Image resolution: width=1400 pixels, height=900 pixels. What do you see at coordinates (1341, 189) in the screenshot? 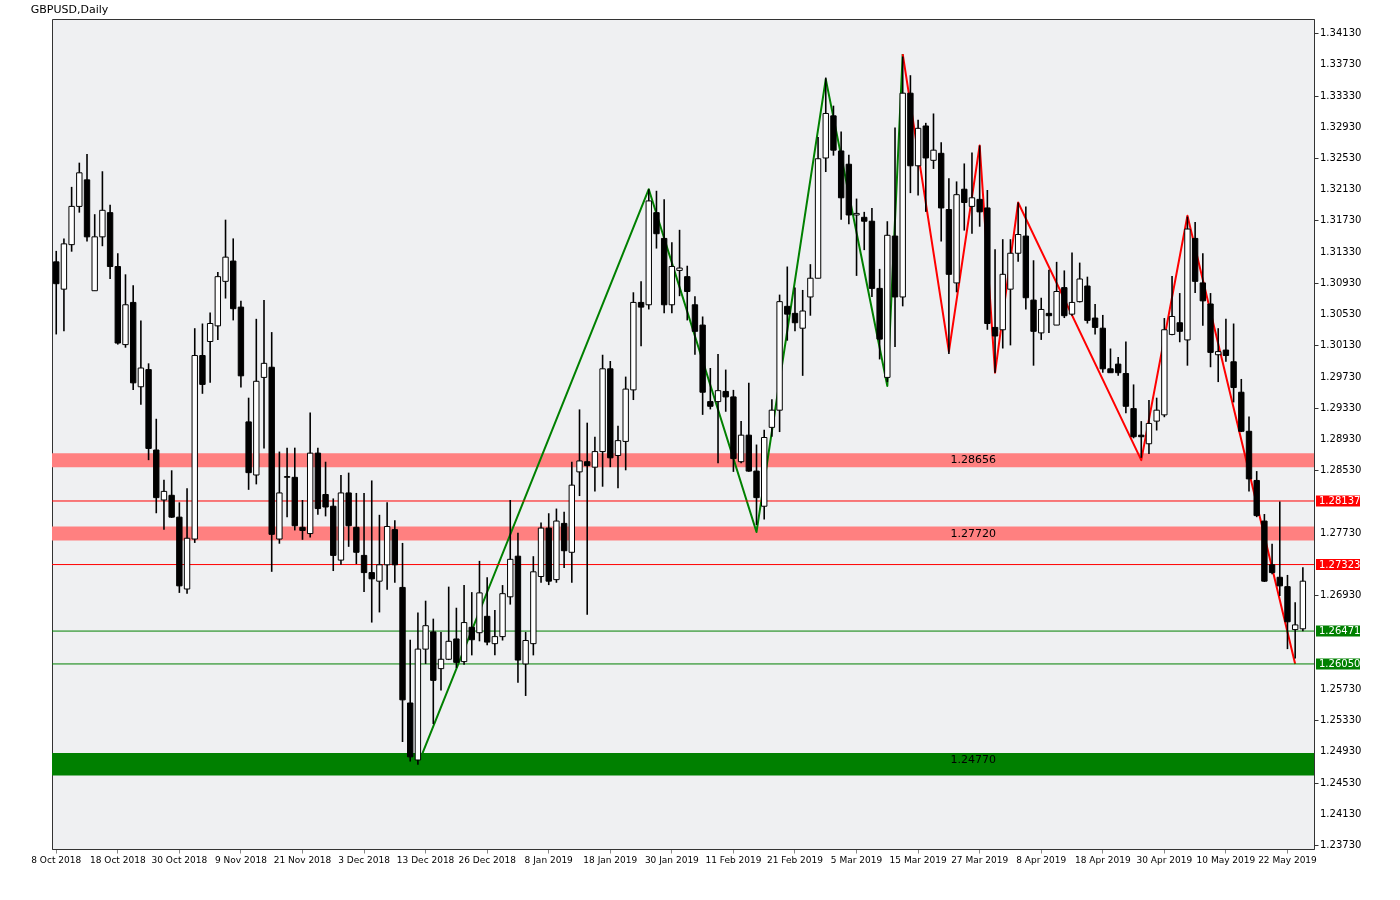
I see `y-tick-label: 1.32130` at bounding box center [1341, 189].